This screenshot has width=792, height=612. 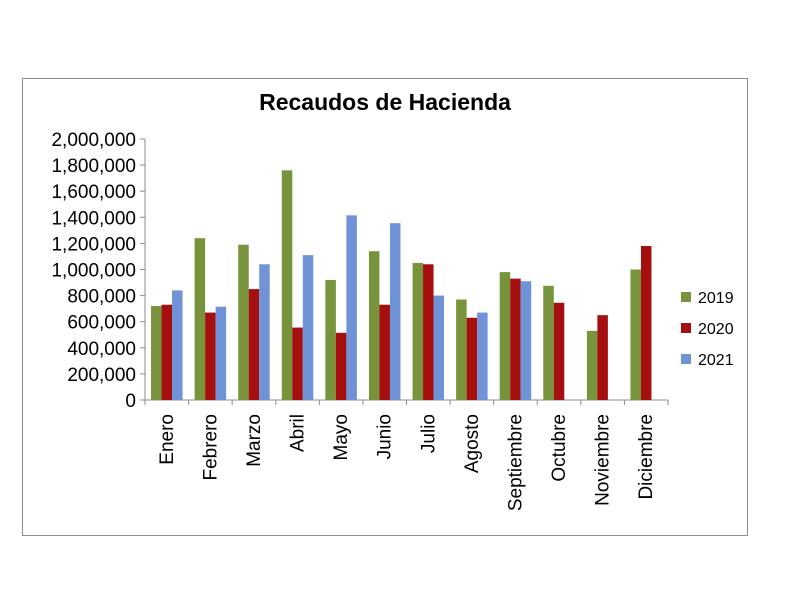 What do you see at coordinates (93, 166) in the screenshot?
I see `y-tick-label: 1,800,000` at bounding box center [93, 166].